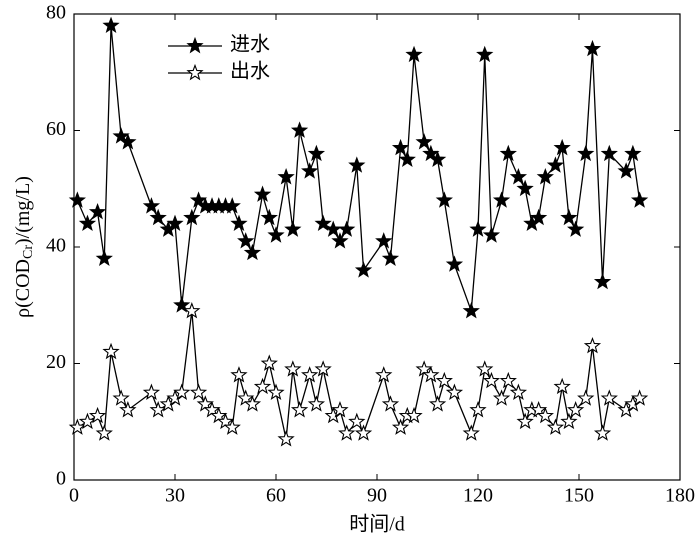 The image size is (700, 544). Describe the element at coordinates (56, 246) in the screenshot. I see `y-tick-label: 40` at that location.